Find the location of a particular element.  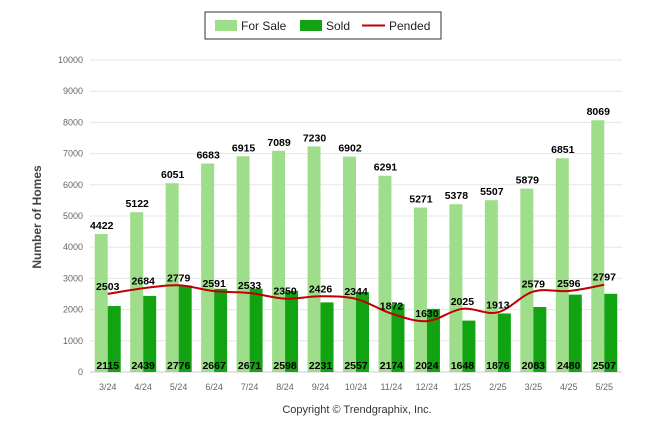

data-label-for-sale: 7230 is located at coordinates (315, 138).